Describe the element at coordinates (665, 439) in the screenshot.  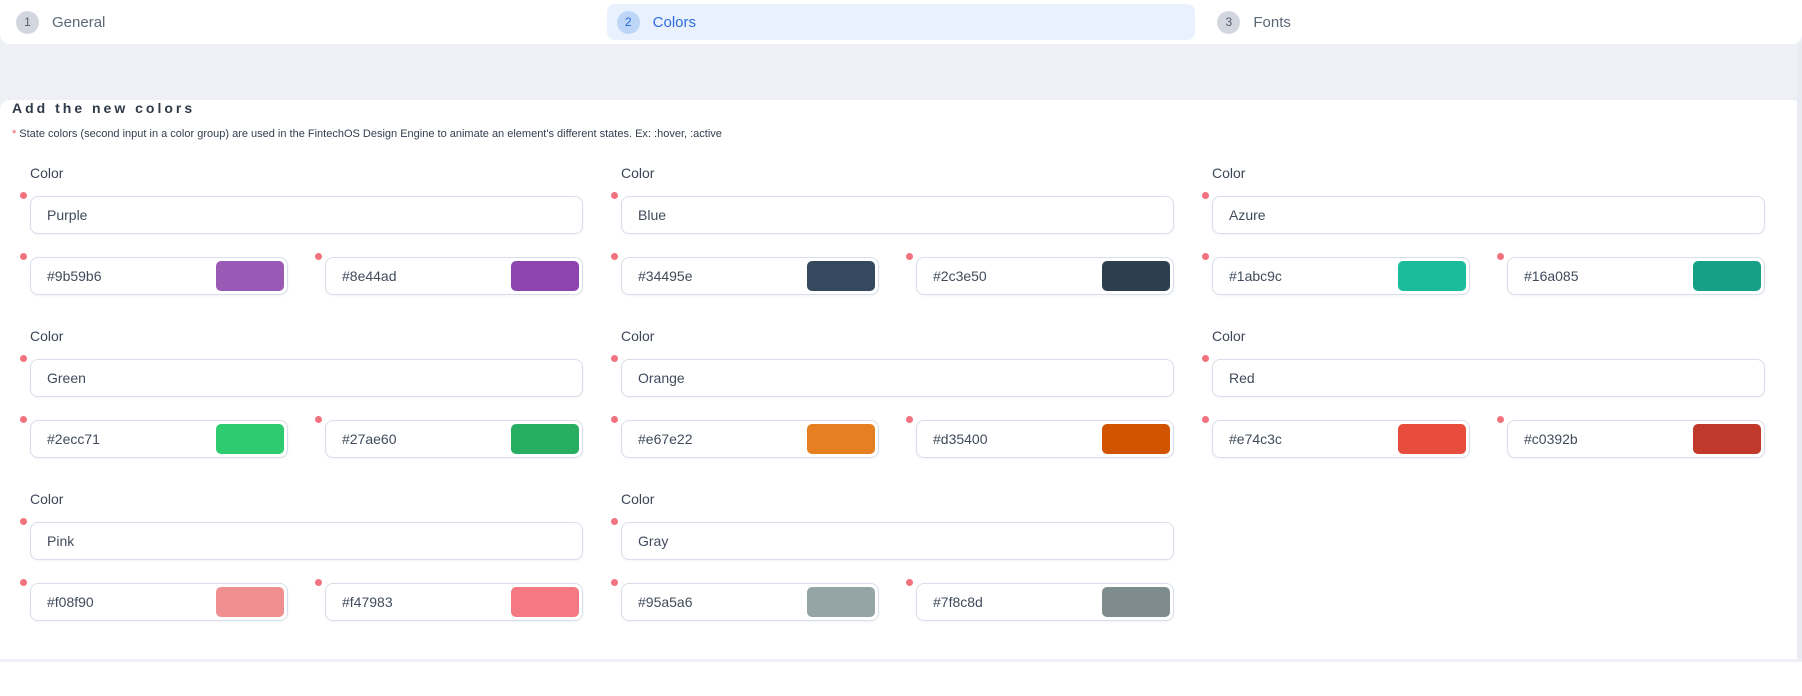
I see `hex-value: #e67e22` at that location.